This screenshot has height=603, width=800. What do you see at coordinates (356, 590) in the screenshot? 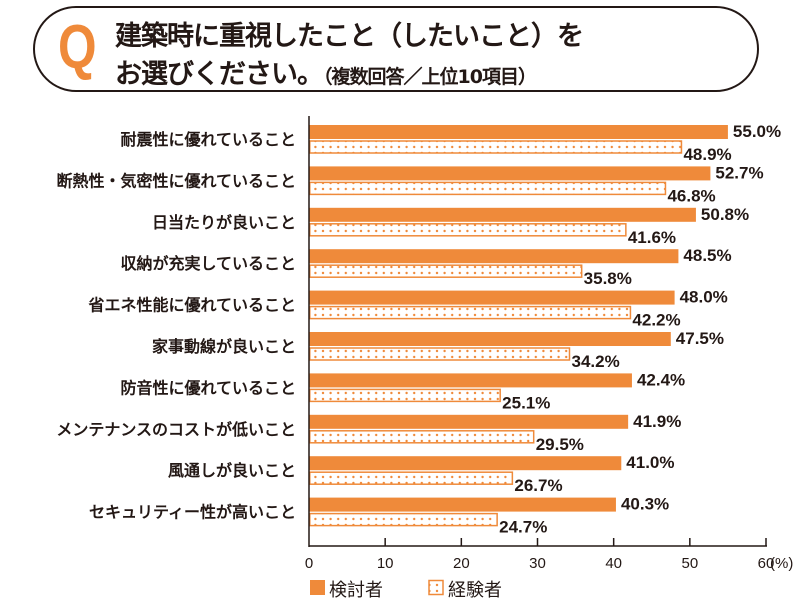
I see `legend-label-solid: 検討者` at bounding box center [356, 590].